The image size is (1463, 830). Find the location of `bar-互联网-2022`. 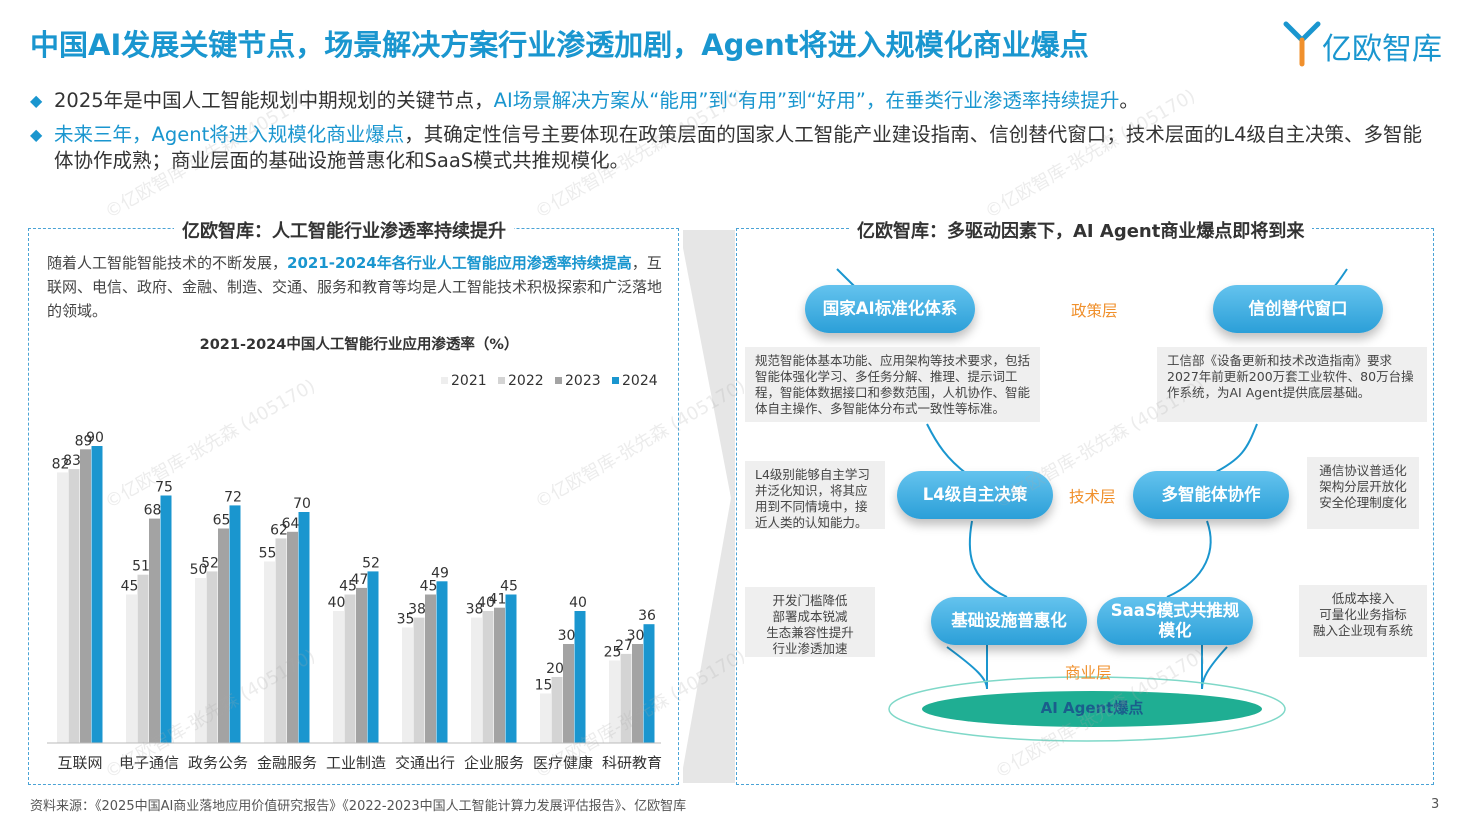

bar-互联网-2022 is located at coordinates (74, 606).